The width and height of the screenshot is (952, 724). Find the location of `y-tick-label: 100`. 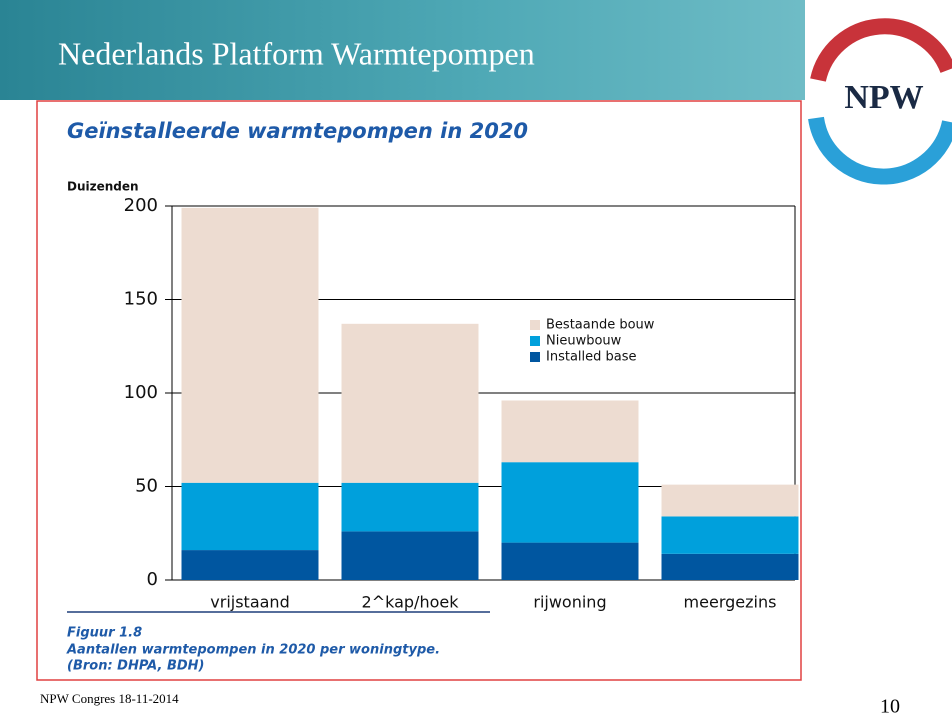

y-tick-label: 100 is located at coordinates (141, 392).